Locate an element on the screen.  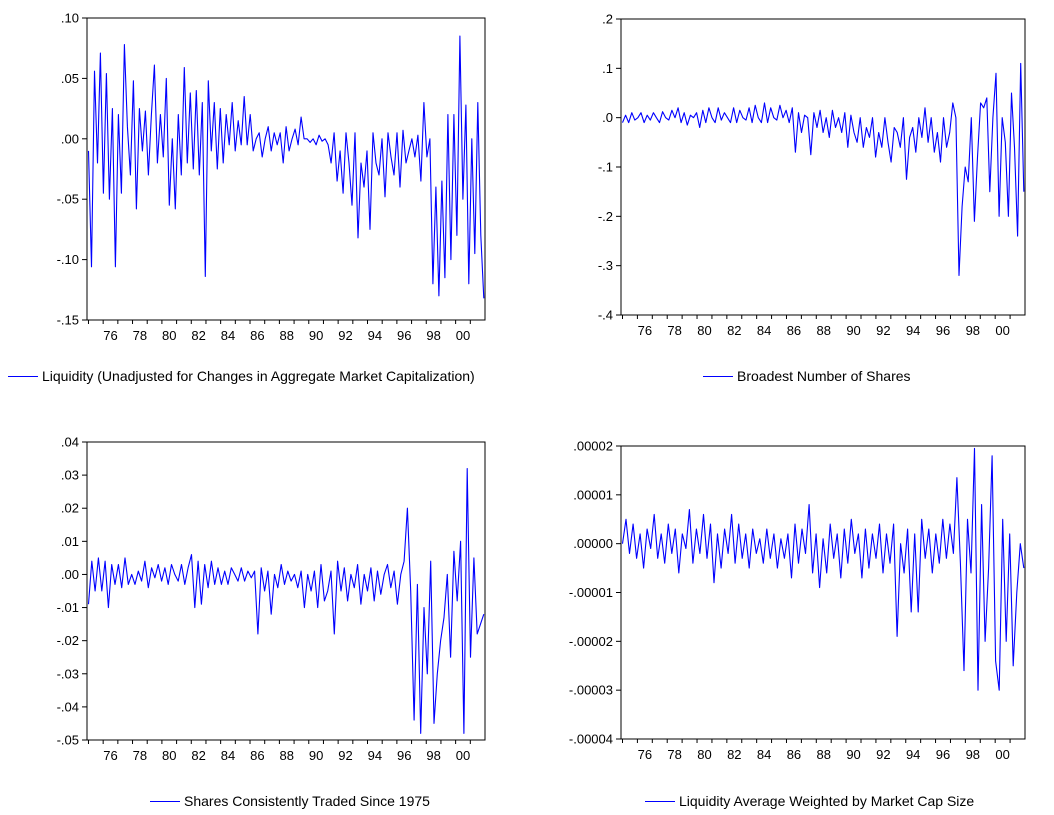
legend-label: Shares Consistently Traded Since 1975 is located at coordinates (307, 801).